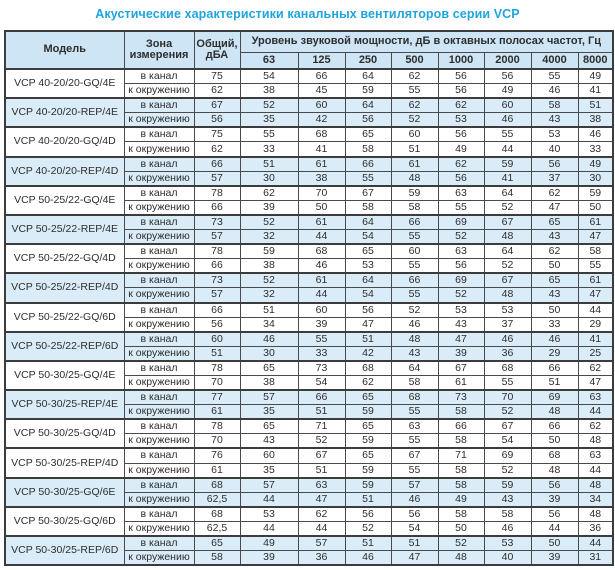 This screenshot has height=570, width=615. What do you see at coordinates (321, 178) in the screenshot?
I see `level-cell-125hz: 38` at bounding box center [321, 178].